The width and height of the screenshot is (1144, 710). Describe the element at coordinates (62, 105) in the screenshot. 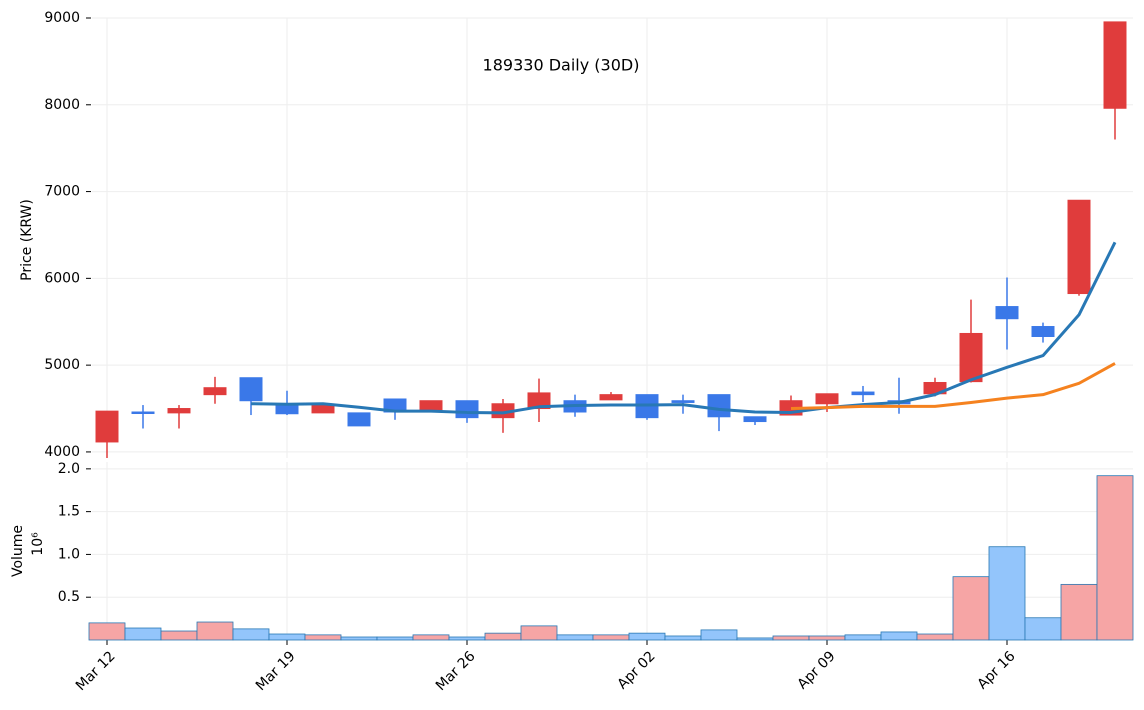

I see `y-tick-label: 8000` at that location.